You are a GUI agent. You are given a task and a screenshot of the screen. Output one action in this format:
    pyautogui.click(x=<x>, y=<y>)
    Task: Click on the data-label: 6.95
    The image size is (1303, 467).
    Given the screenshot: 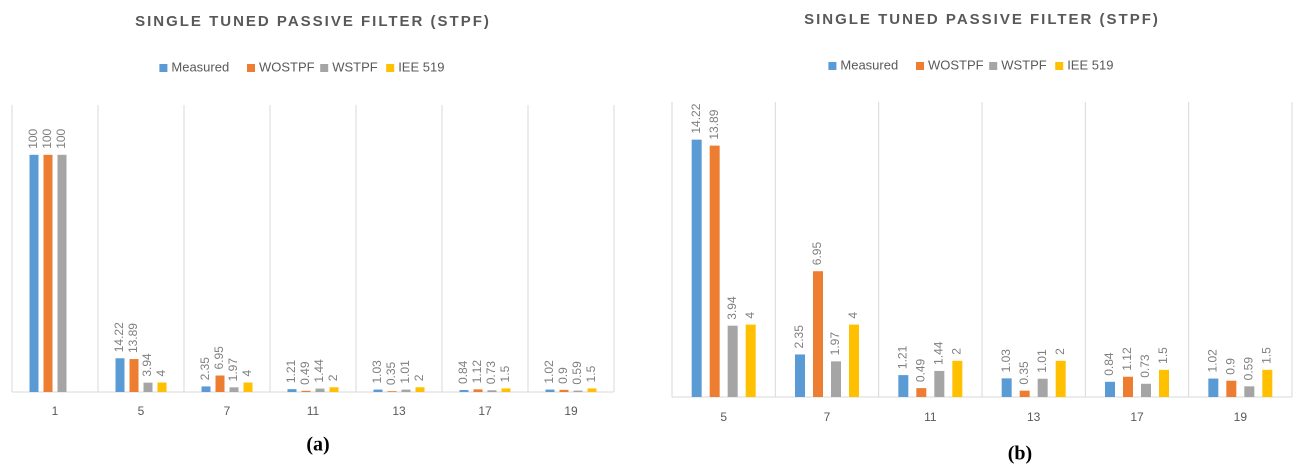 What is the action you would take?
    pyautogui.click(x=817, y=254)
    